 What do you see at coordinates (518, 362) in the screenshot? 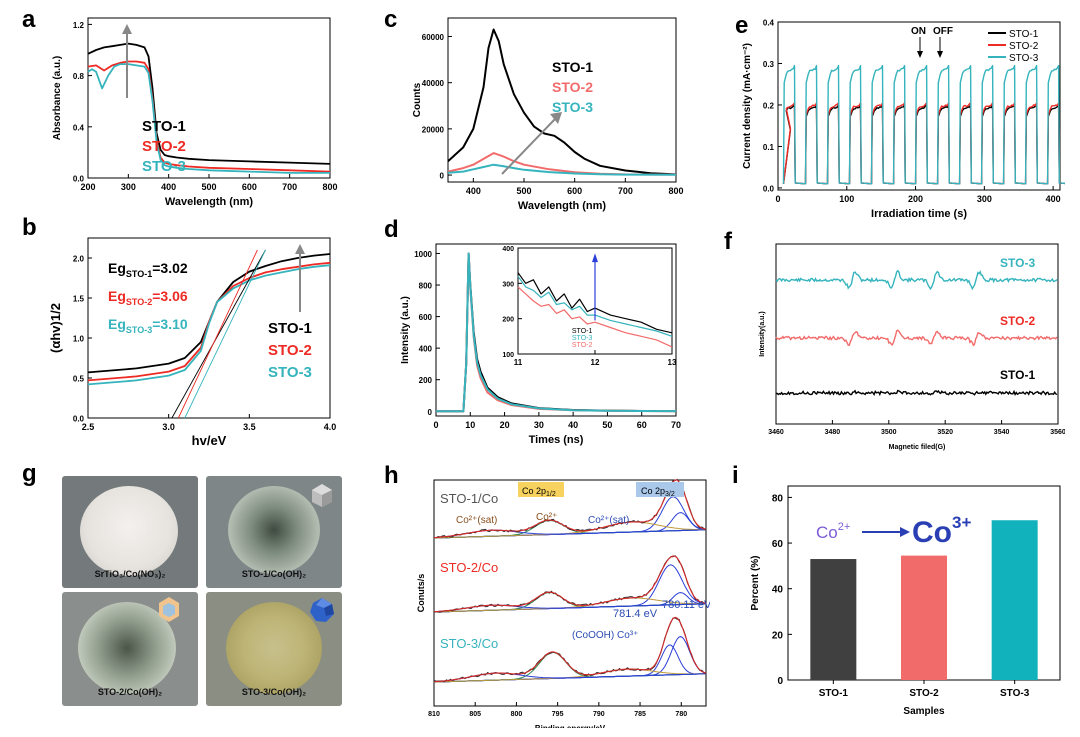
I see `d-inset-xtick-label: 11` at bounding box center [518, 362].